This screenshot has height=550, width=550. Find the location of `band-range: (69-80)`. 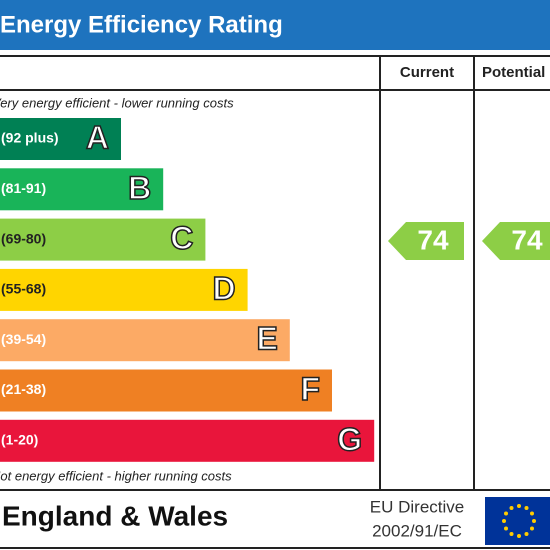

band-range: (69-80) is located at coordinates (23, 238).